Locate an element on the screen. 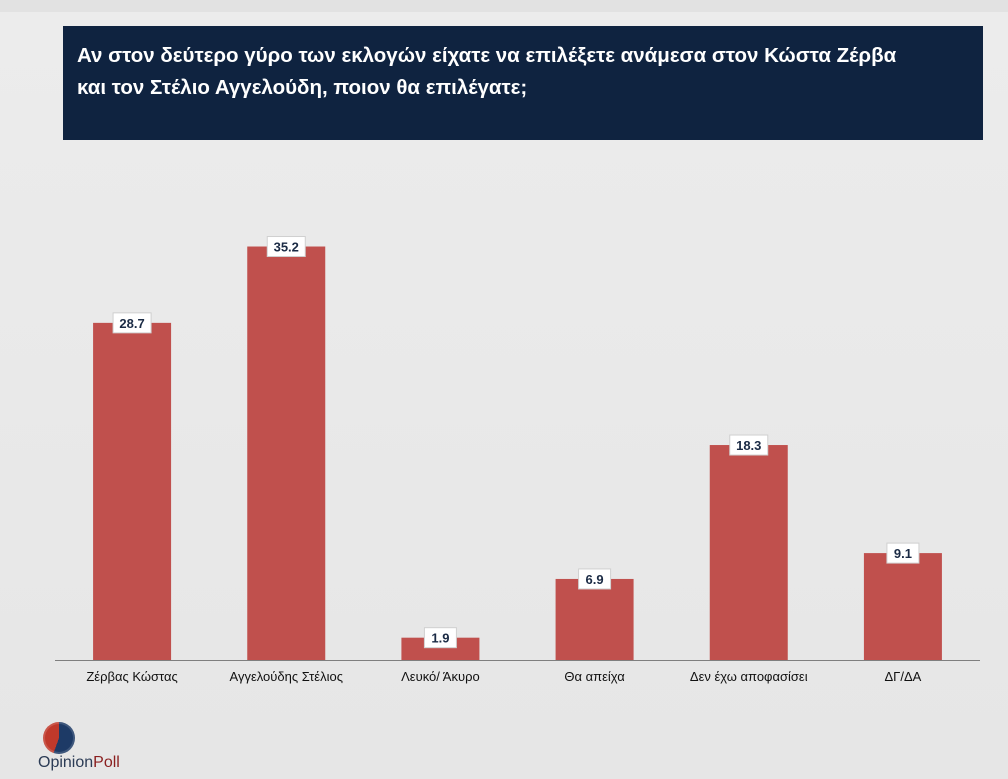 This screenshot has width=1008, height=779. data-label-1: 28.7 is located at coordinates (131, 323).